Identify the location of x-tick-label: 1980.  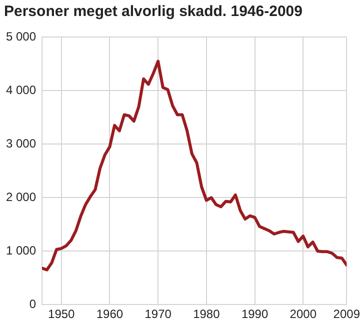
(206, 314).